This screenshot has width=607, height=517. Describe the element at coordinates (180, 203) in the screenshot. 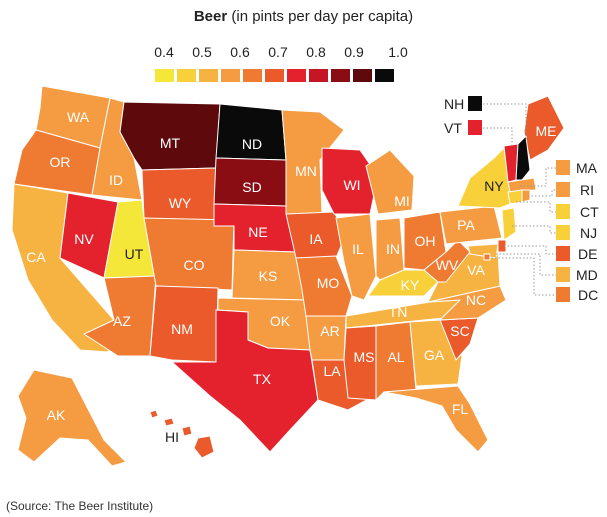

I see `label-WY: WY` at that location.